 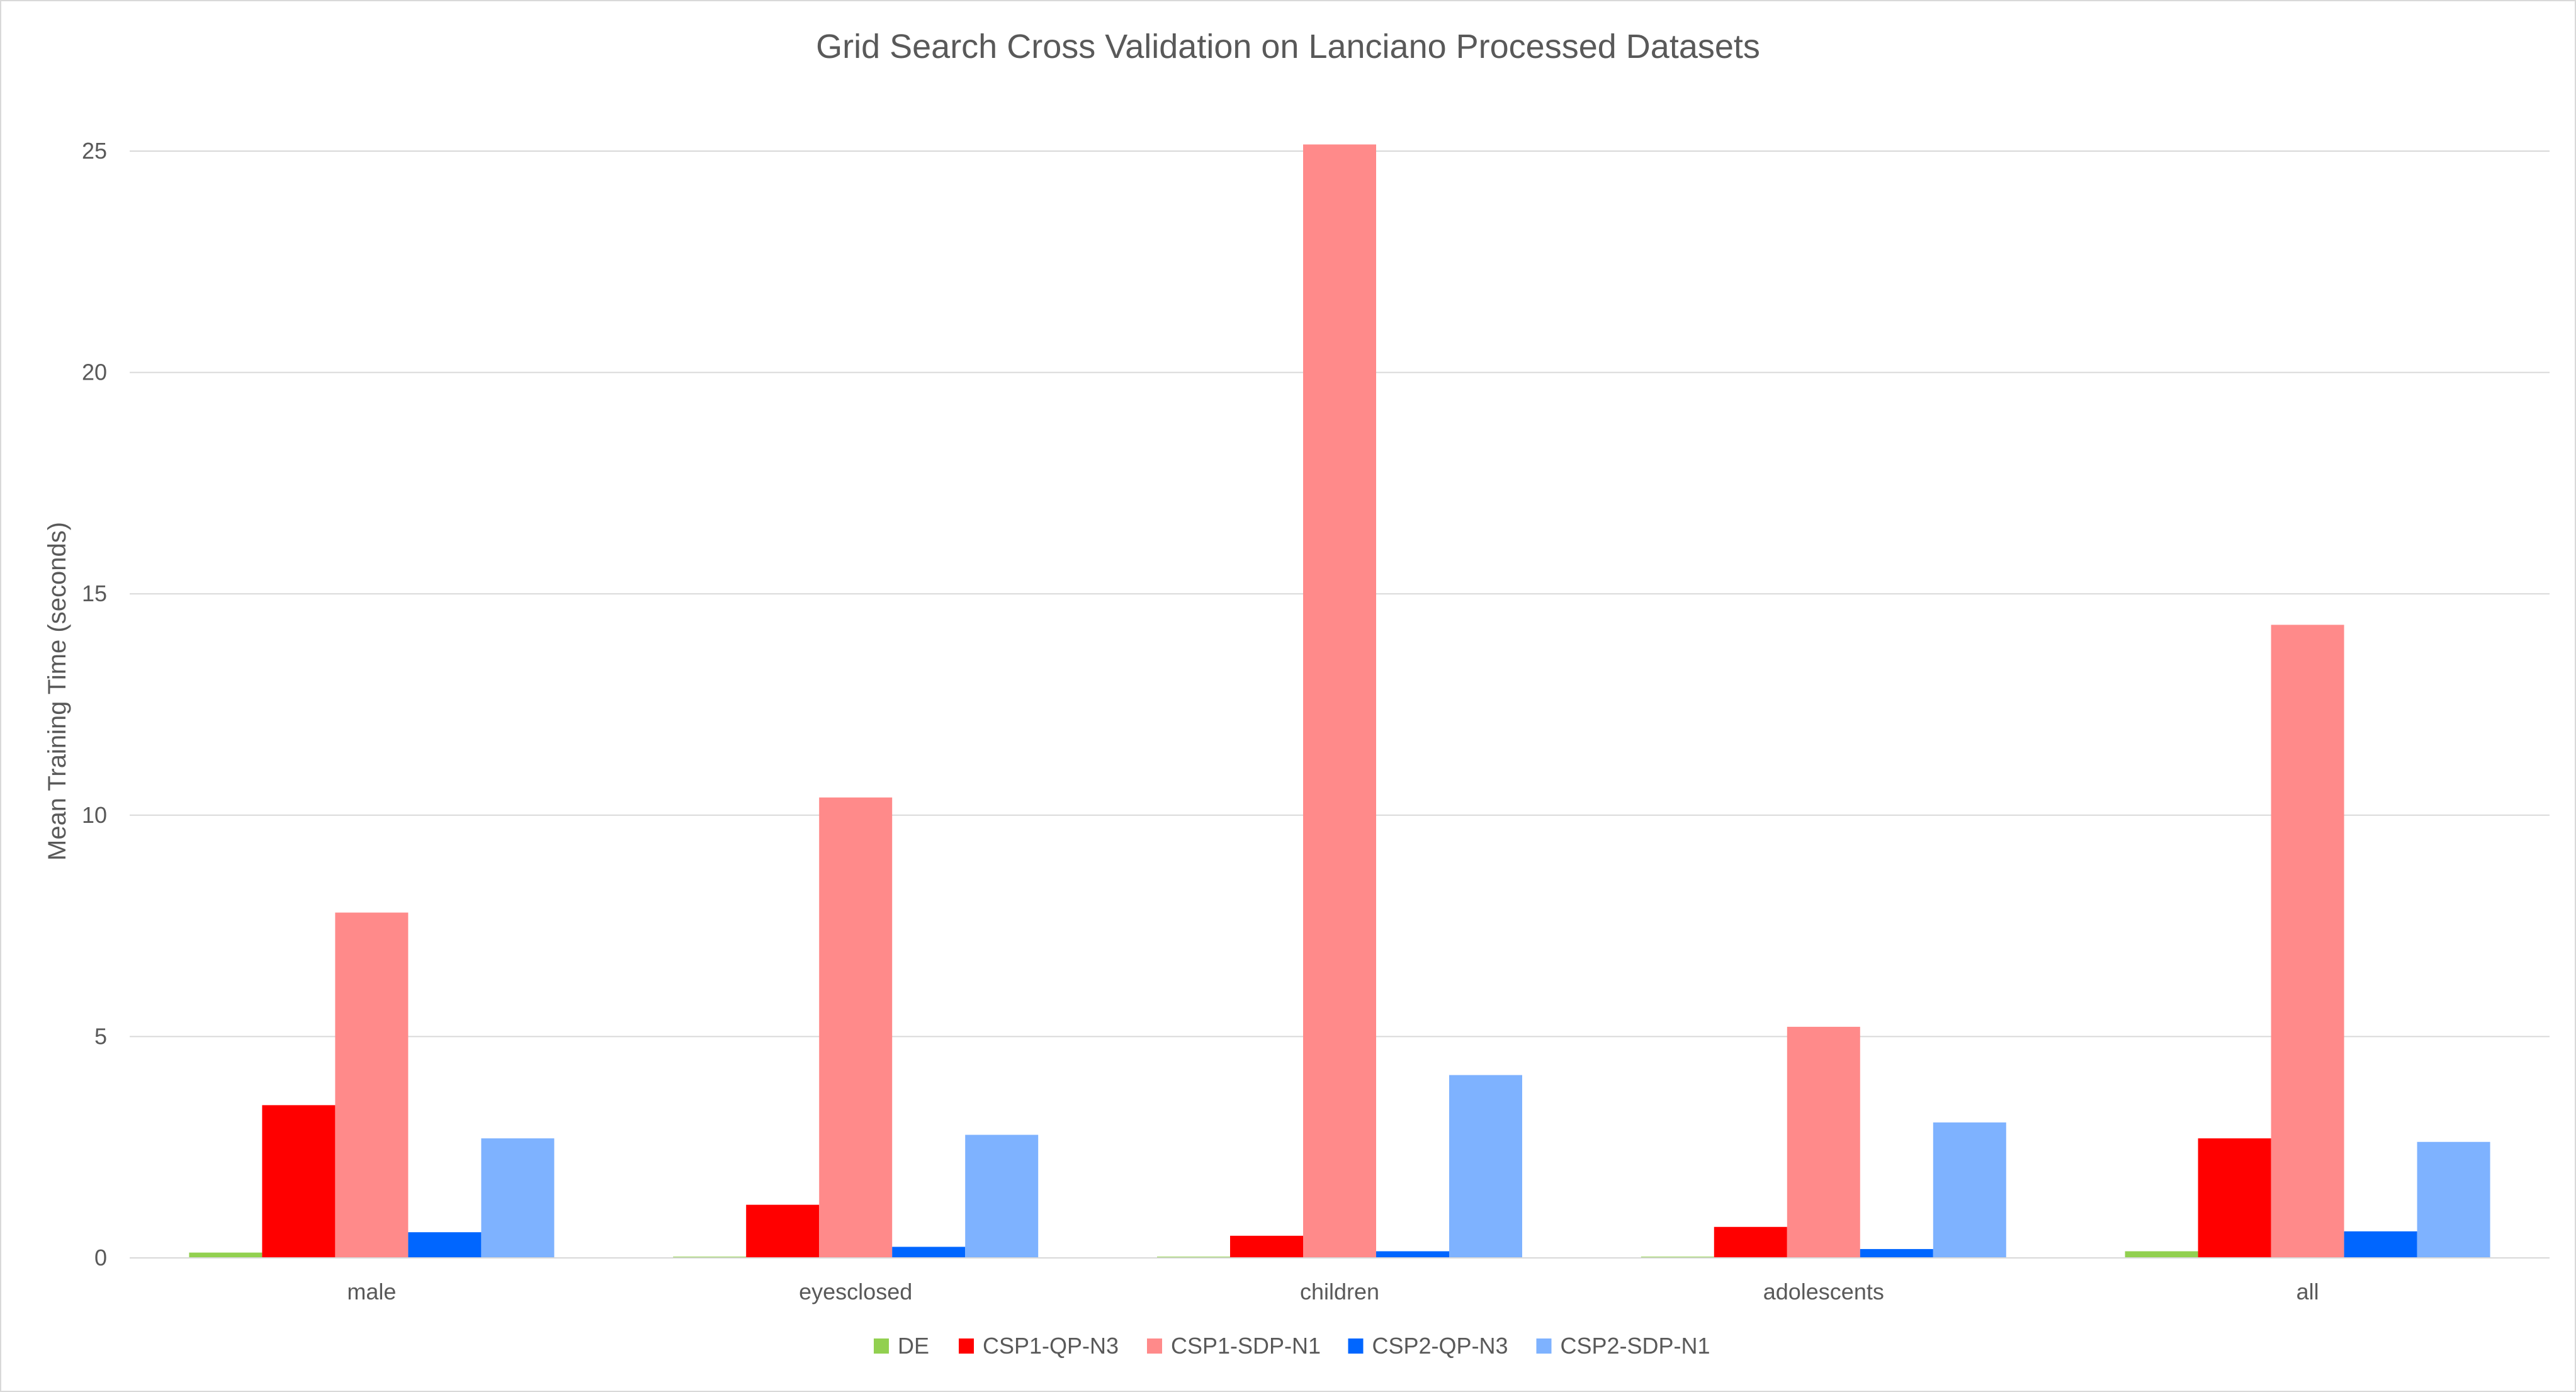 I want to click on legend-label: DE, so click(x=913, y=1346).